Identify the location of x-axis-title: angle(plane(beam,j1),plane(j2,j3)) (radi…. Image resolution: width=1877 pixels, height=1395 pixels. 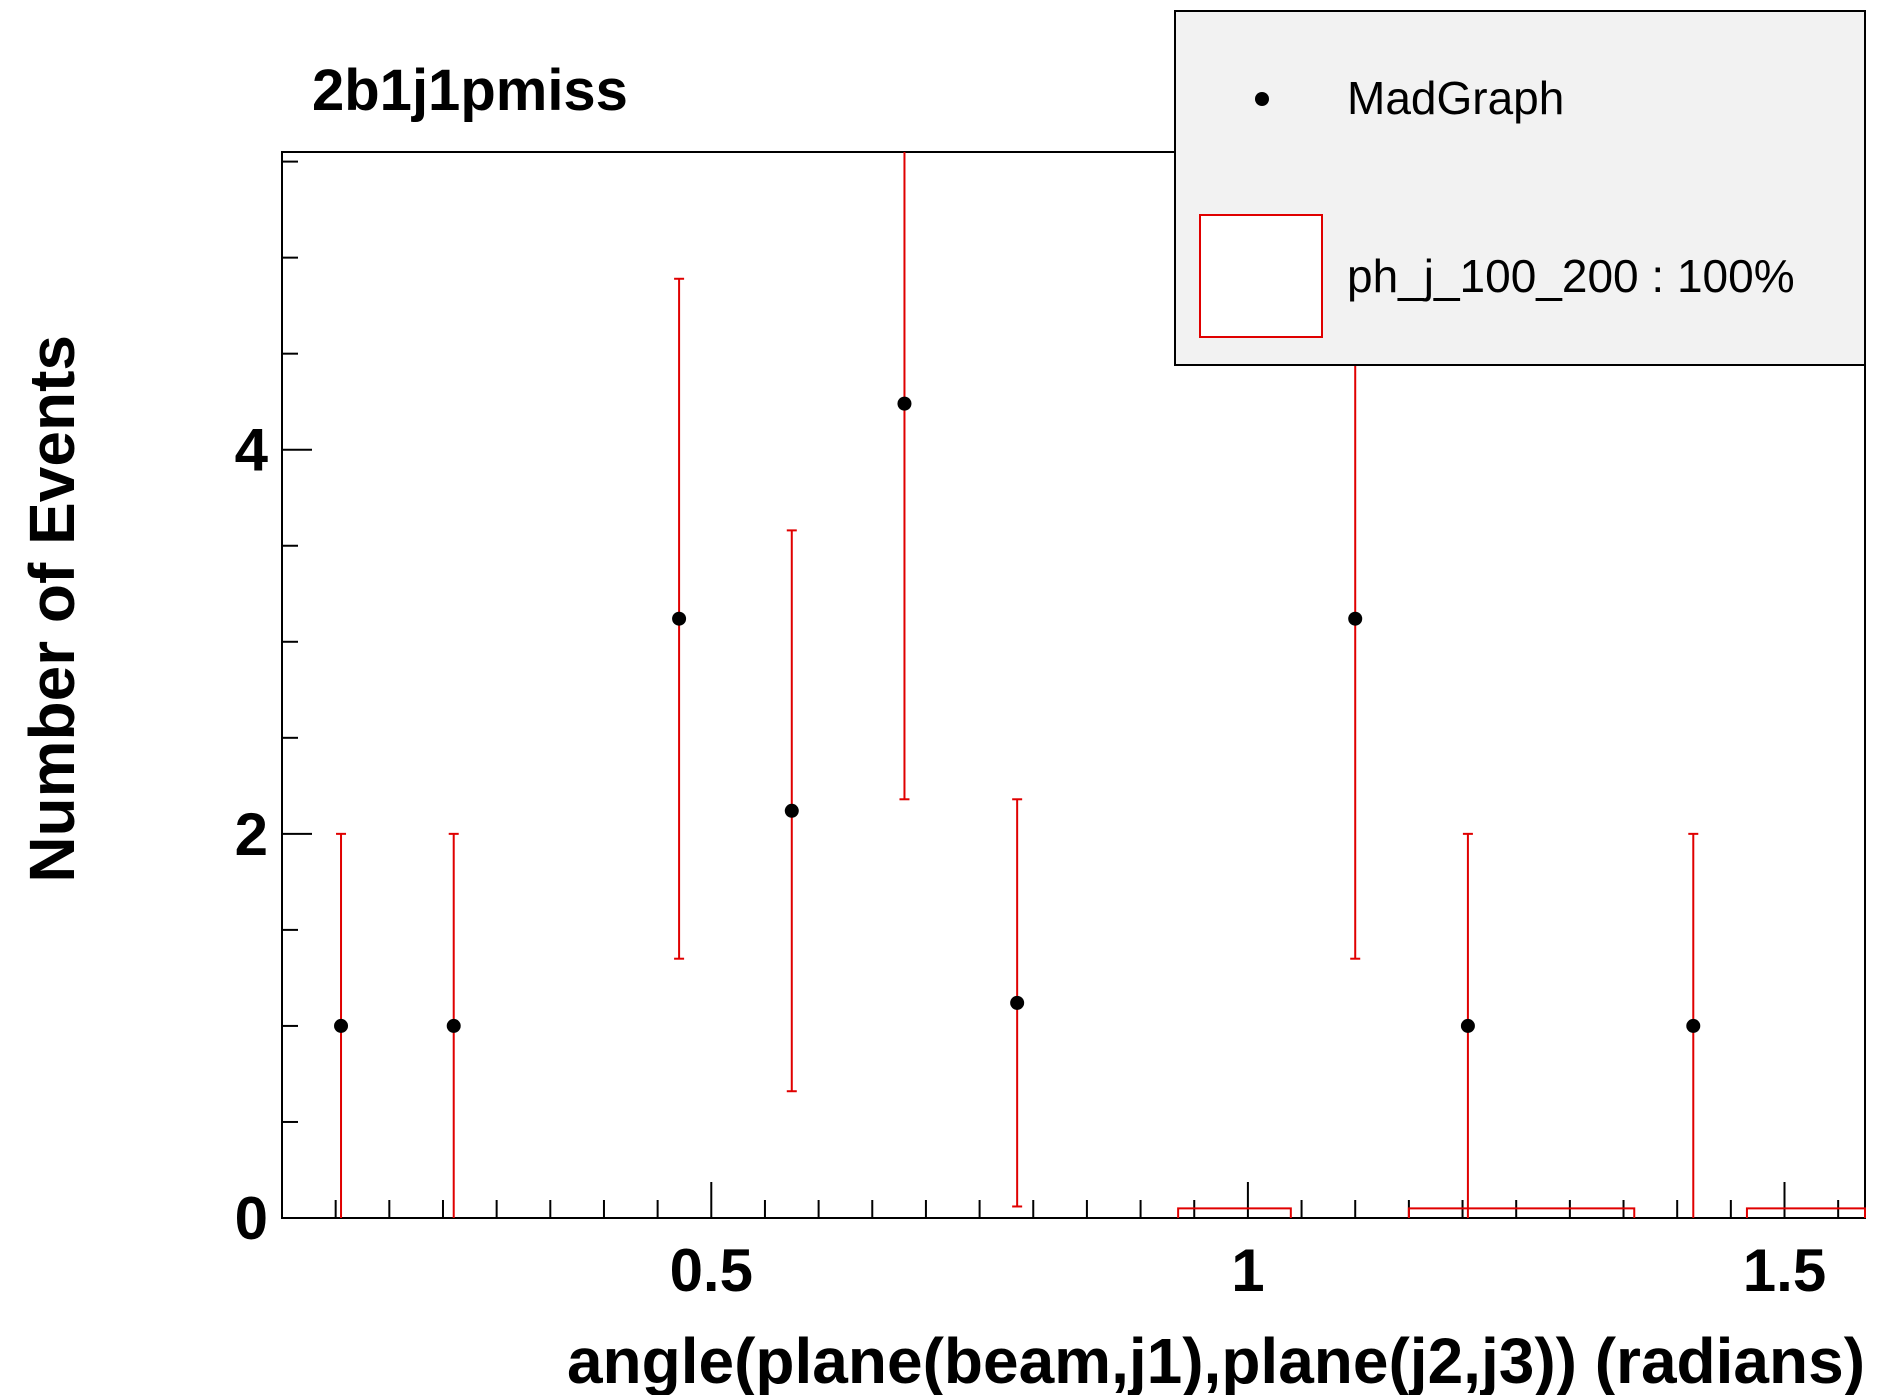
(1216, 1360).